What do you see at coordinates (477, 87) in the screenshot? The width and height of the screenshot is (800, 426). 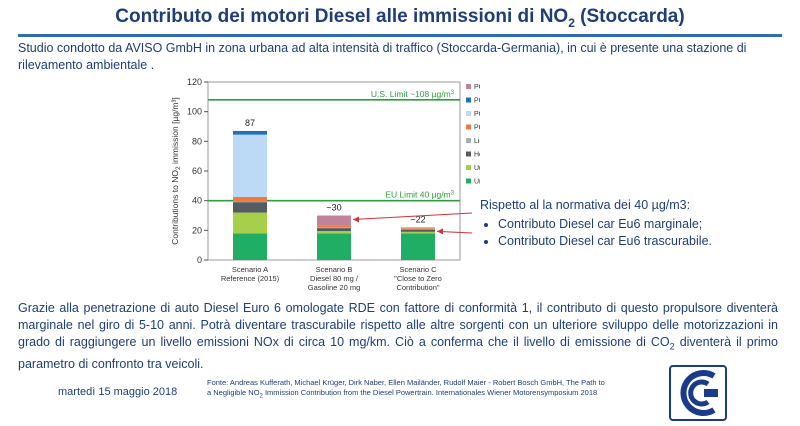 I see `legend-label-0: PC Diesel` at bounding box center [477, 87].